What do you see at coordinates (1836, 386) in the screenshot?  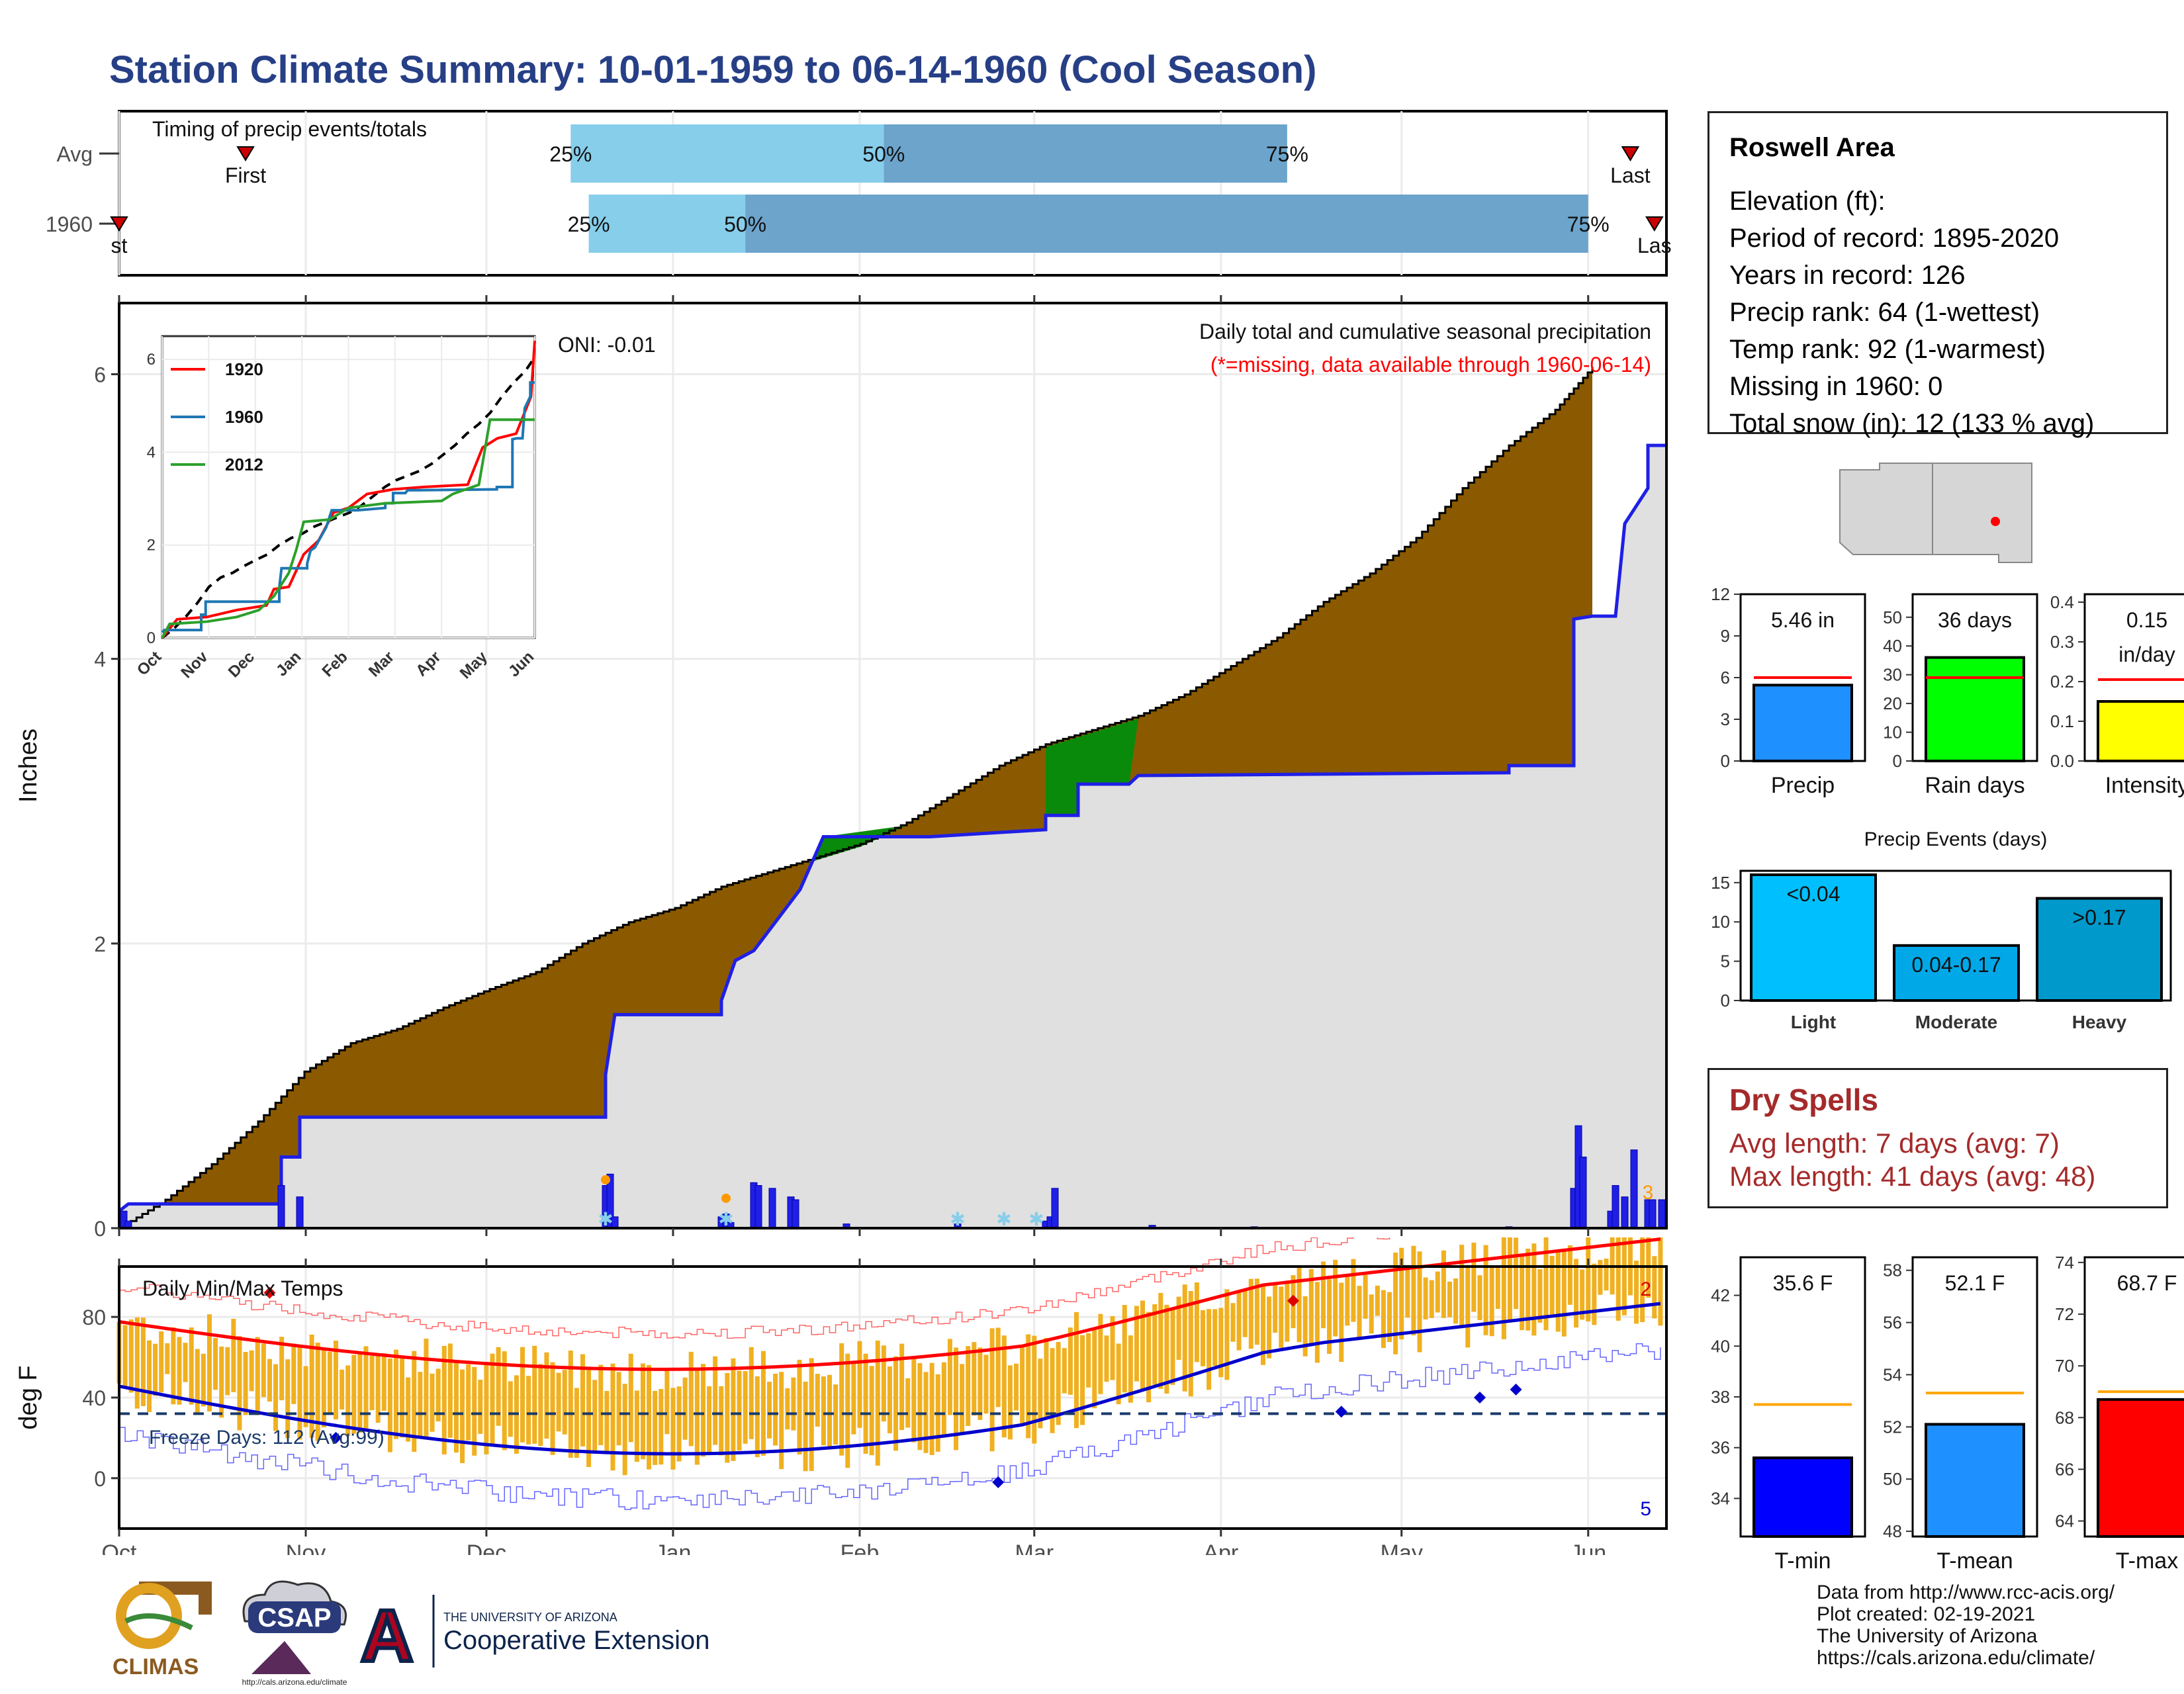 I see `station-line-missing: Missing in 1960: 0` at bounding box center [1836, 386].